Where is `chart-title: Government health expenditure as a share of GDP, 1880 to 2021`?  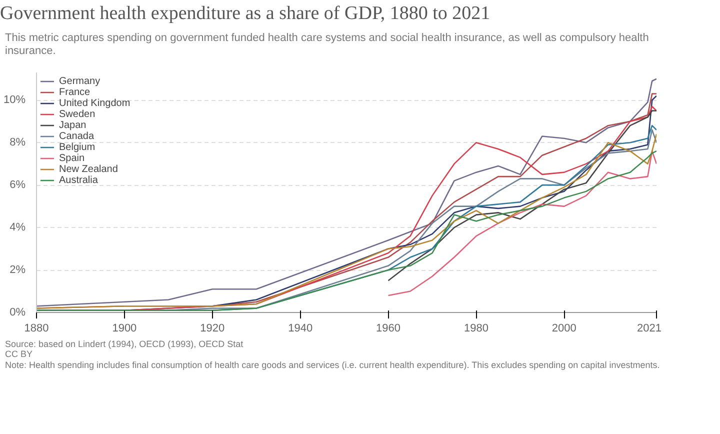
chart-title: Government health expenditure as a share of GDP, 1880 to 2021 is located at coordinates (245, 14).